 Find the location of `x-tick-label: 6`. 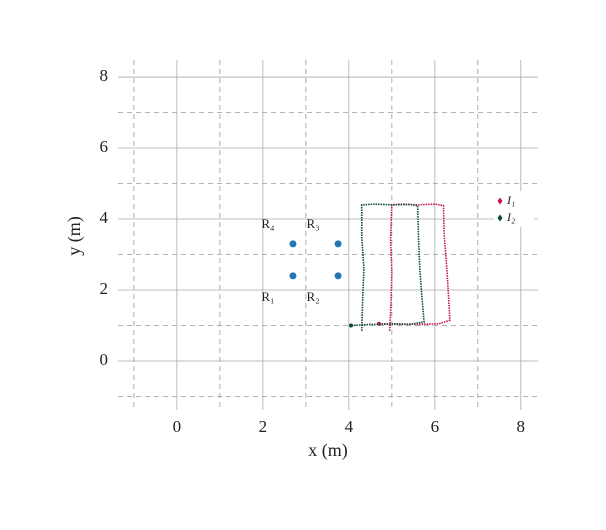

x-tick-label: 6 is located at coordinates (435, 426).